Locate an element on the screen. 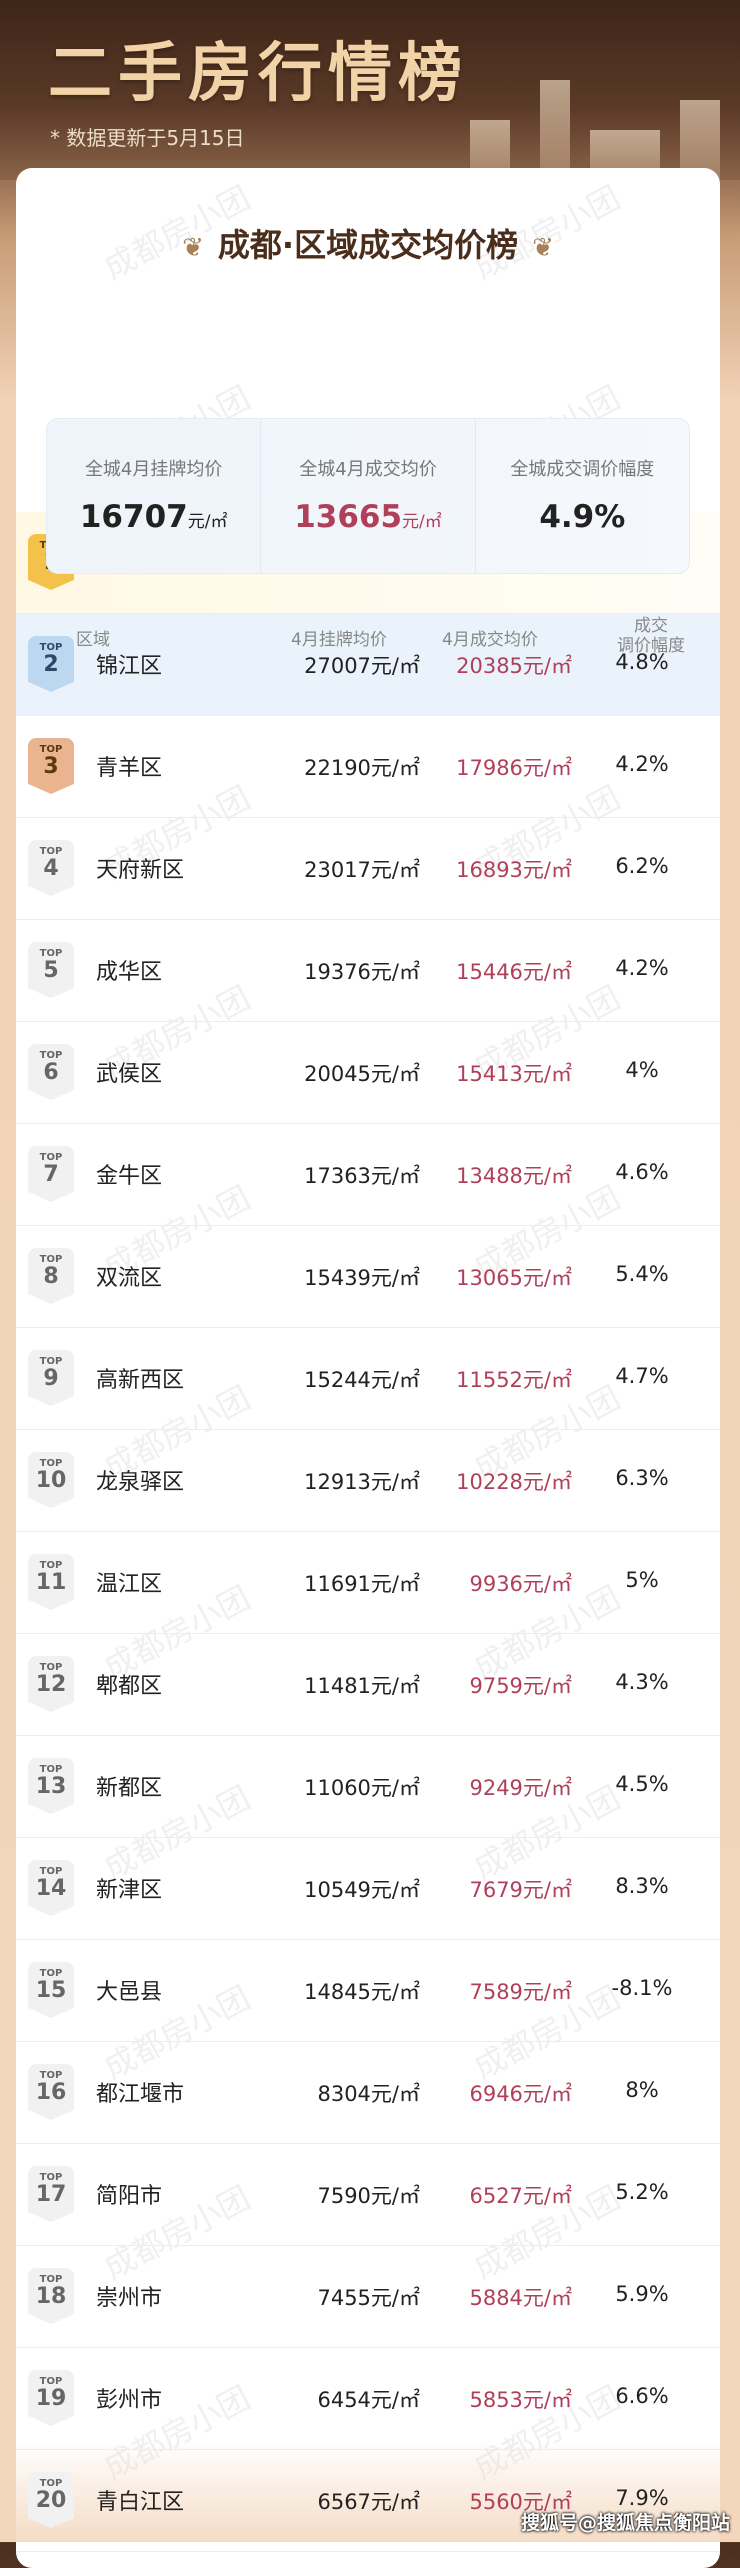 The image size is (740, 2568). listing-price: 7455元/㎡ is located at coordinates (368, 2298).